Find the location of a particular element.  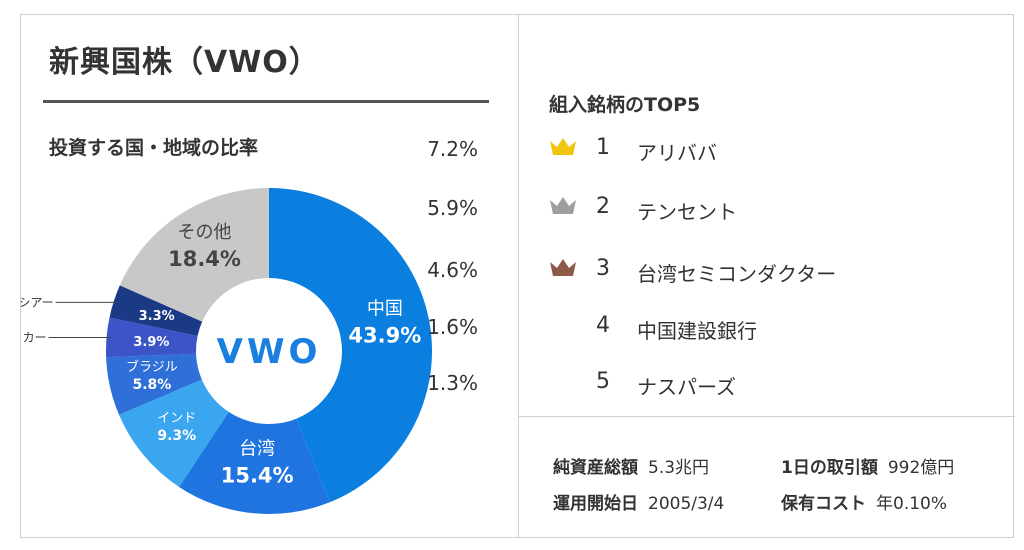

donut-hole is located at coordinates (269, 351).